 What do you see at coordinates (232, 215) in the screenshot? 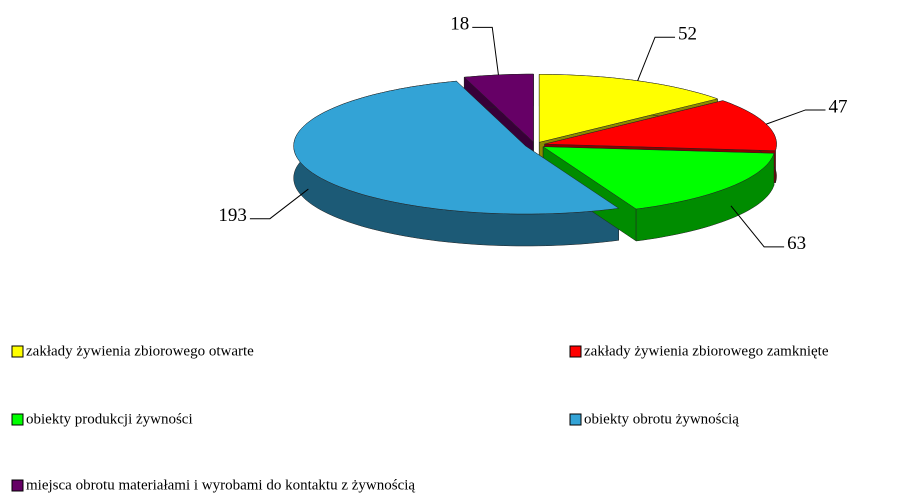
I see `data-label: 193` at bounding box center [232, 215].